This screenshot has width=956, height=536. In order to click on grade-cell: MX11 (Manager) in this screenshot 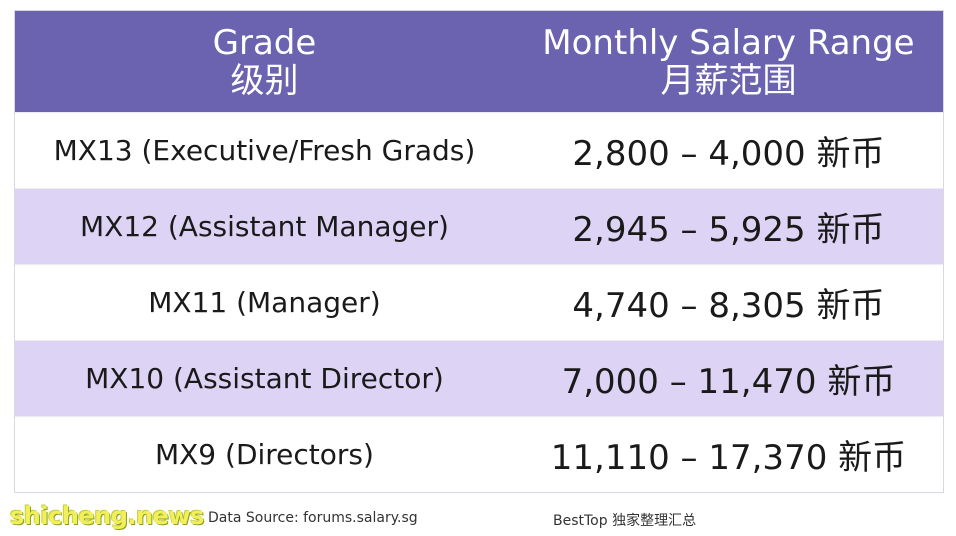, I will do `click(264, 302)`.